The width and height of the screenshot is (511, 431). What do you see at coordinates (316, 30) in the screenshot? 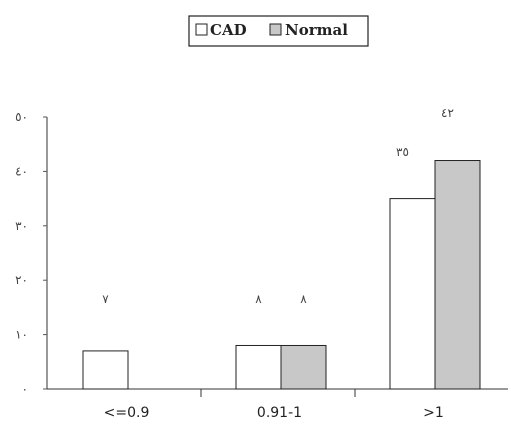
I see `legend-label-normal: Normal` at bounding box center [316, 30].